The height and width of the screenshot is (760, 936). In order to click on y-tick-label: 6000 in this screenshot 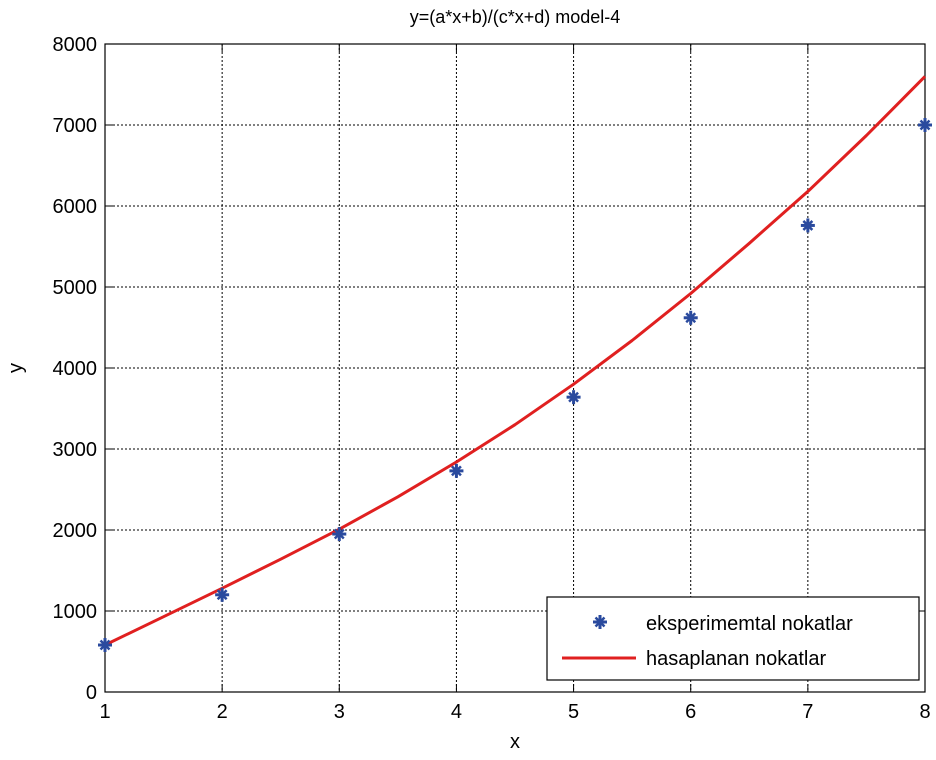, I will do `click(75, 207)`.